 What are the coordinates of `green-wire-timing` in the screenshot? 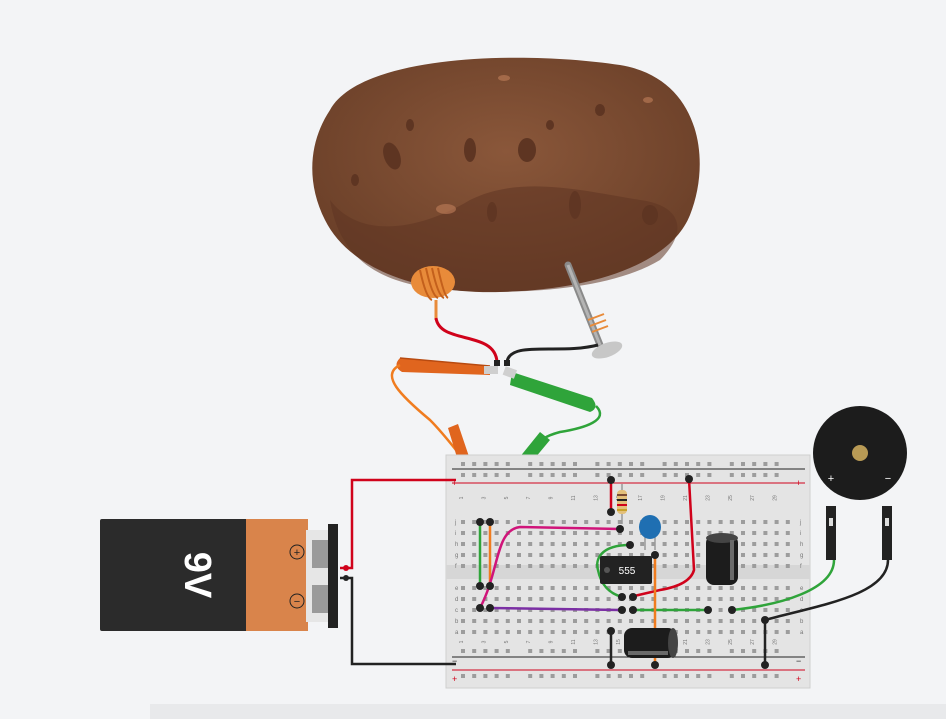 It's located at (613, 571).